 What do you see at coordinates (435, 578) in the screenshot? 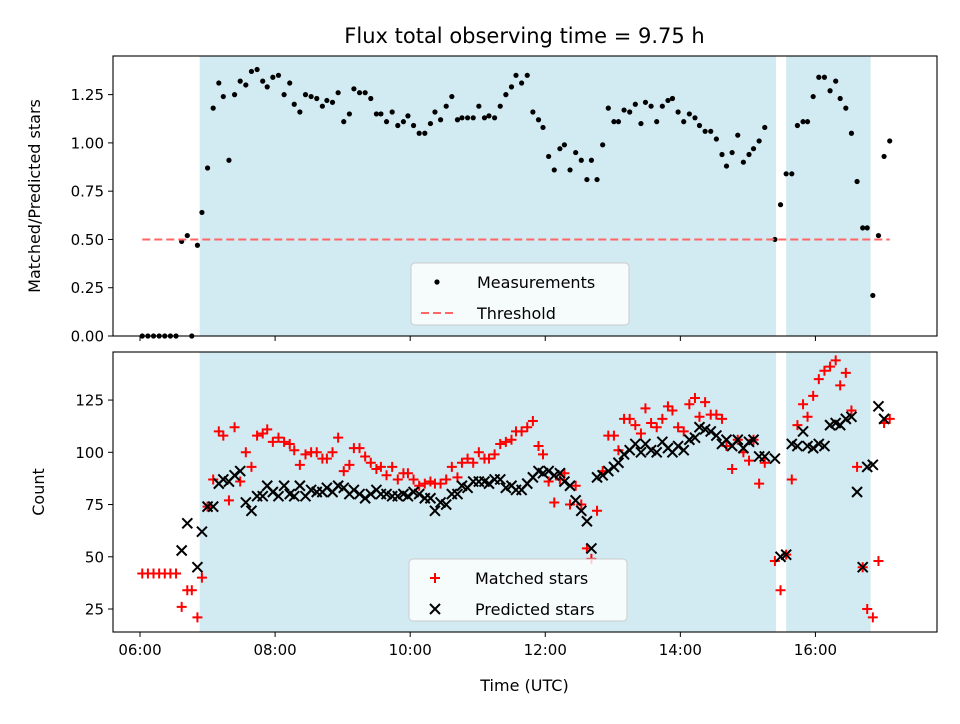
I see `legend-matched-swatch` at bounding box center [435, 578].